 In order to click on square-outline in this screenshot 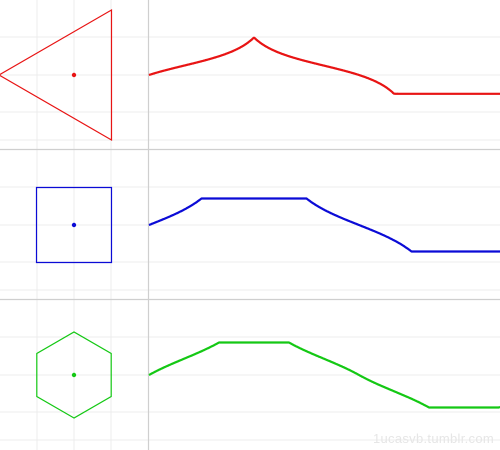, I will do `click(74, 225)`.